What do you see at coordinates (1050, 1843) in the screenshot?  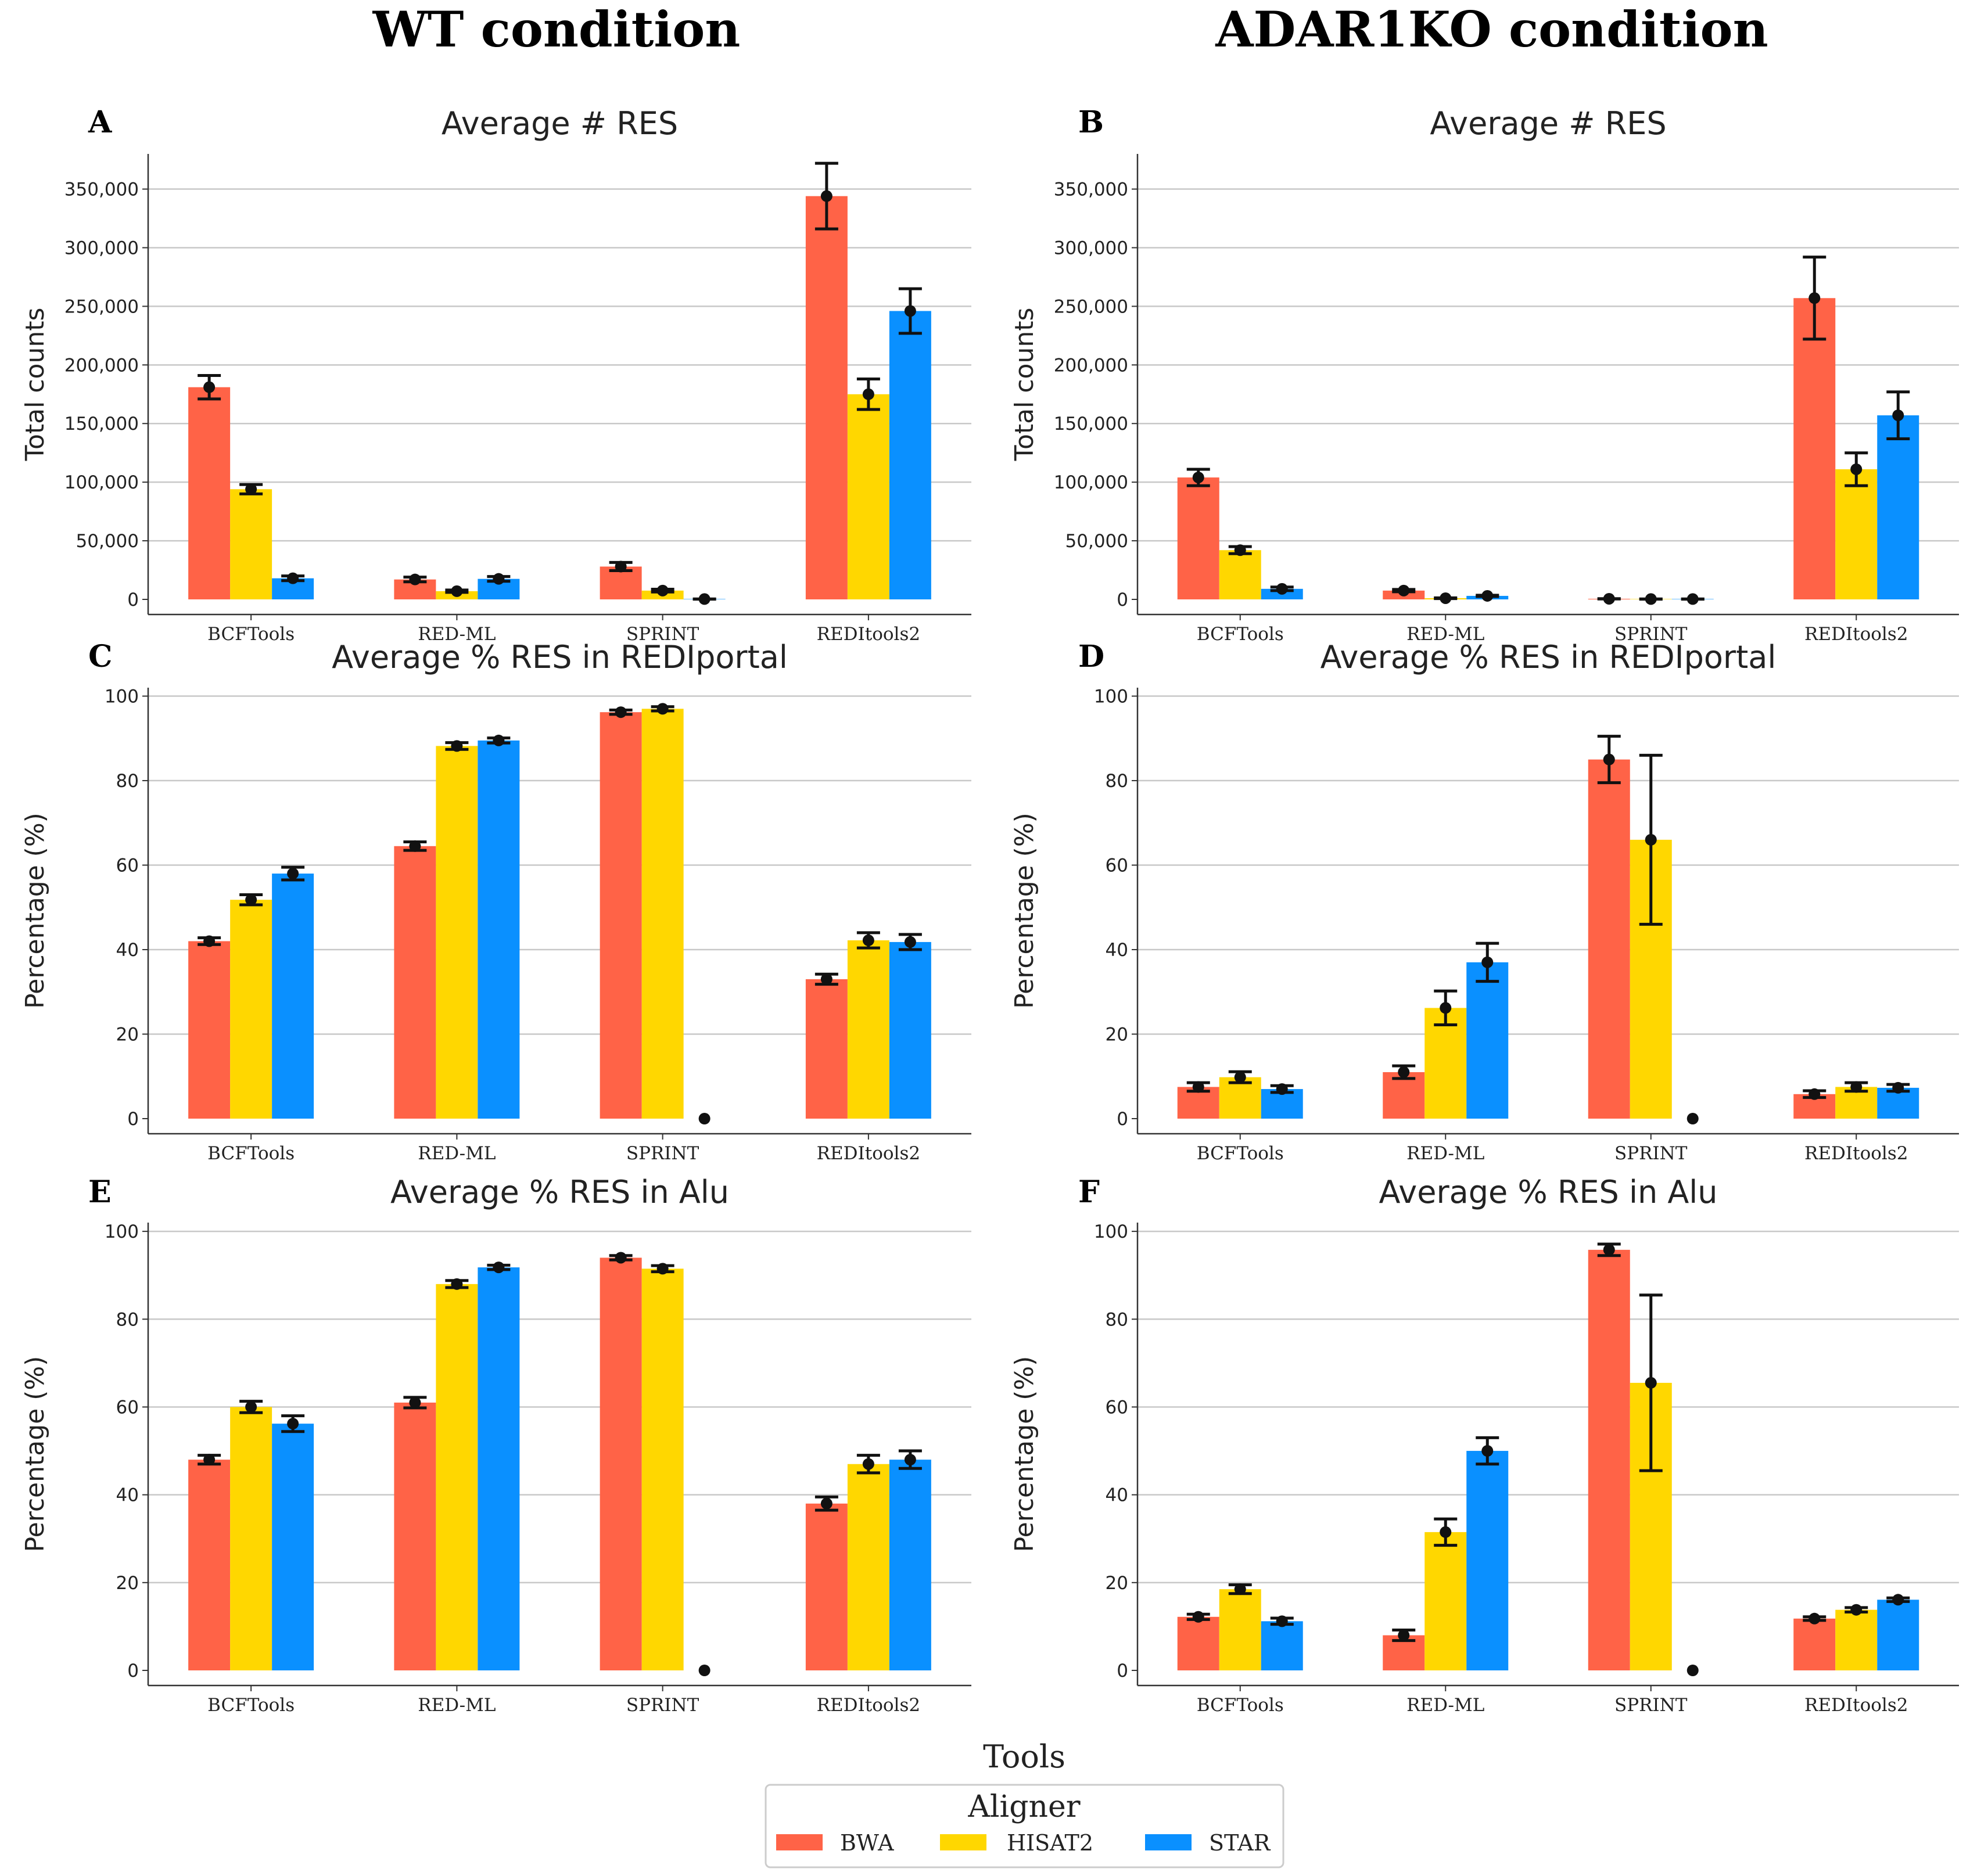 I see `legend-label-hisat2: HISAT2` at bounding box center [1050, 1843].